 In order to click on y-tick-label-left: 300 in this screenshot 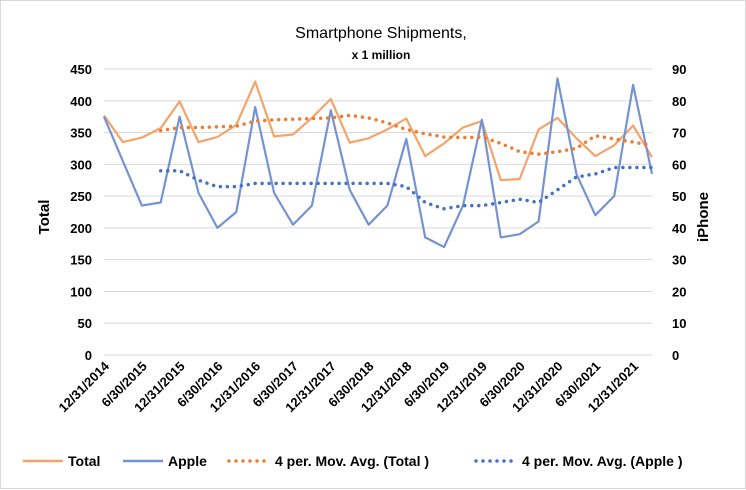, I will do `click(81, 164)`.